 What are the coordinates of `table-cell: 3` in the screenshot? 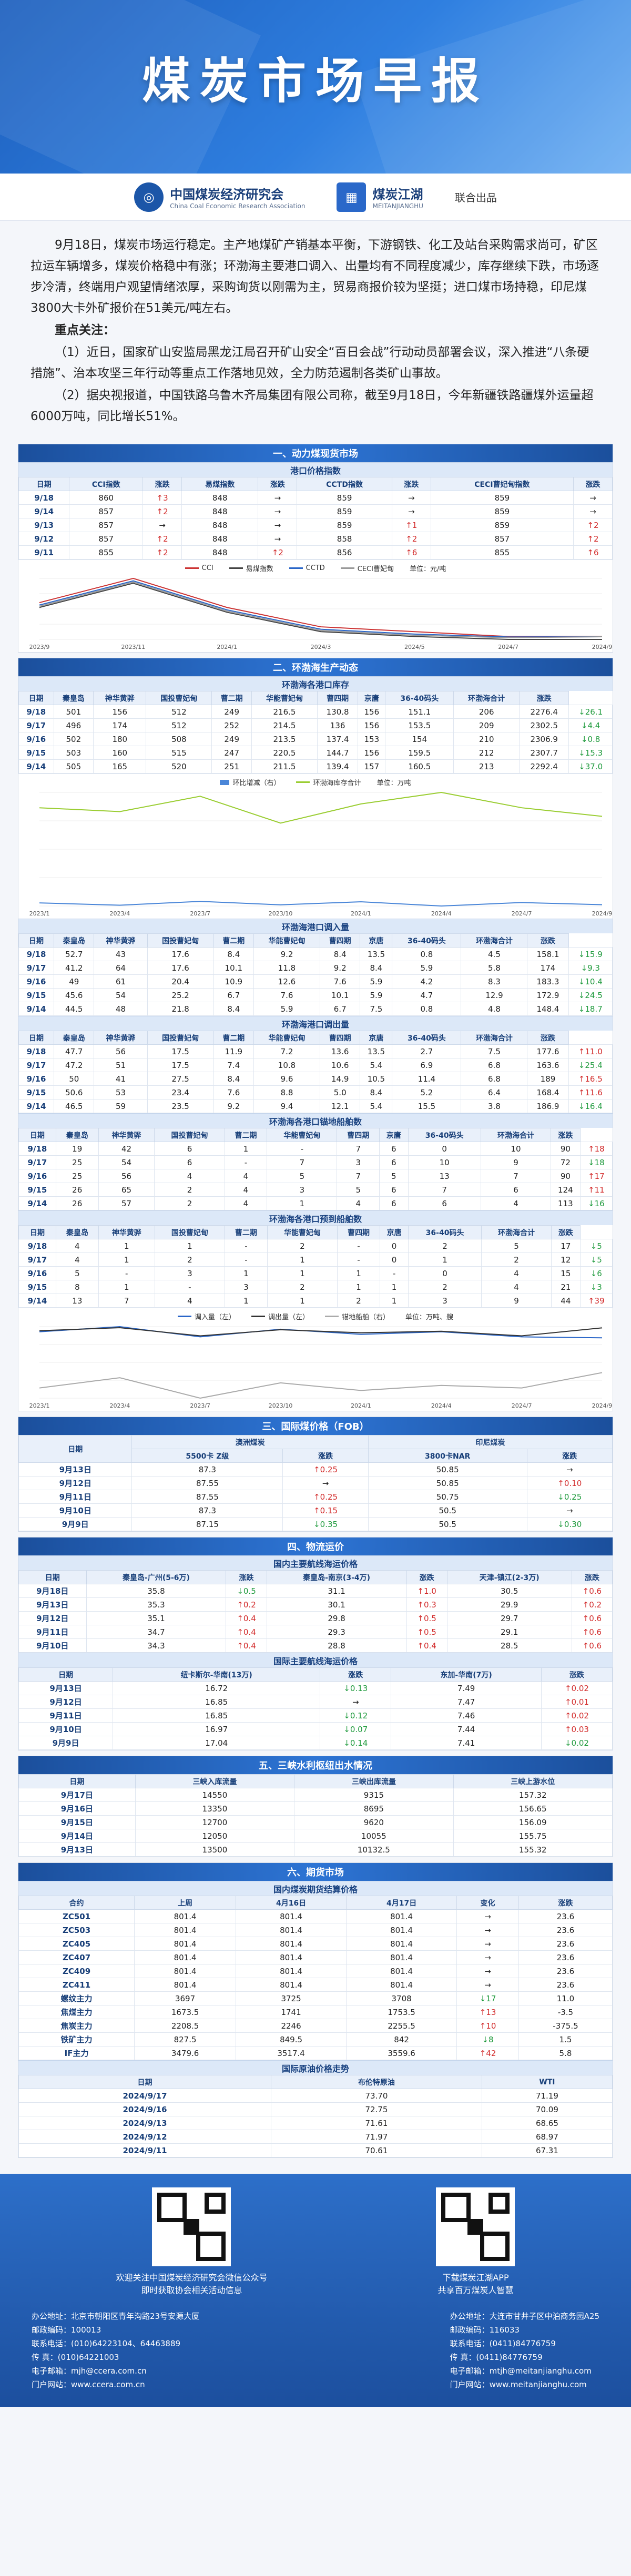 It's located at (445, 1301).